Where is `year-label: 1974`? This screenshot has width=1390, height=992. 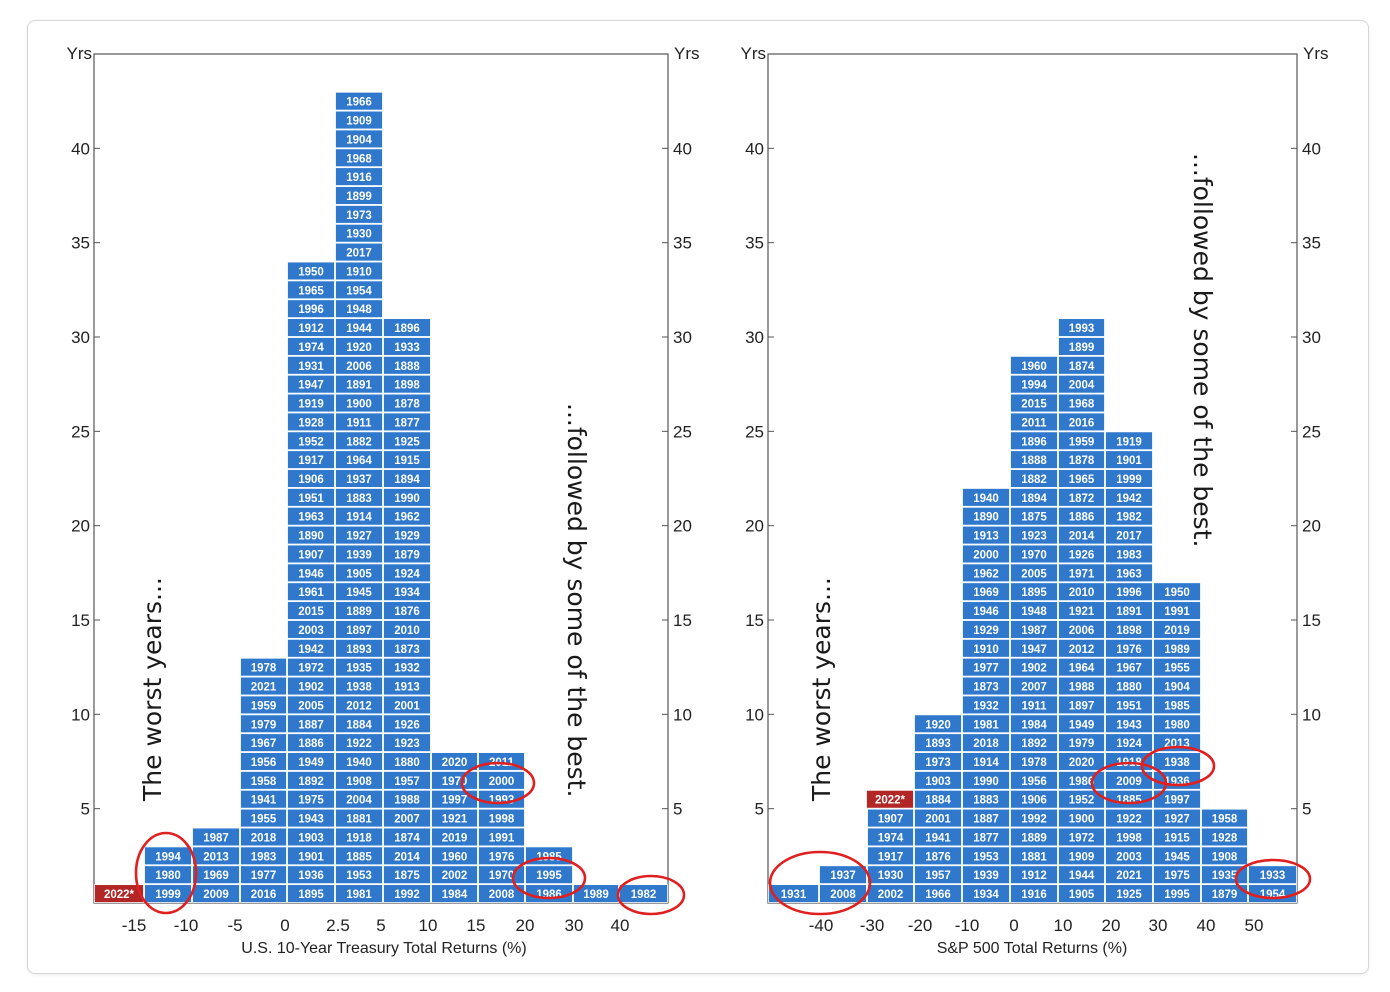
year-label: 1974 is located at coordinates (891, 838).